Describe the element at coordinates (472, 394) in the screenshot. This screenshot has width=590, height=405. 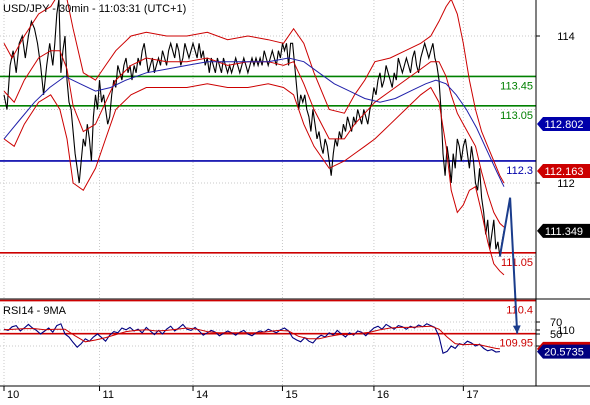
I see `x-tick-label: 17` at that location.